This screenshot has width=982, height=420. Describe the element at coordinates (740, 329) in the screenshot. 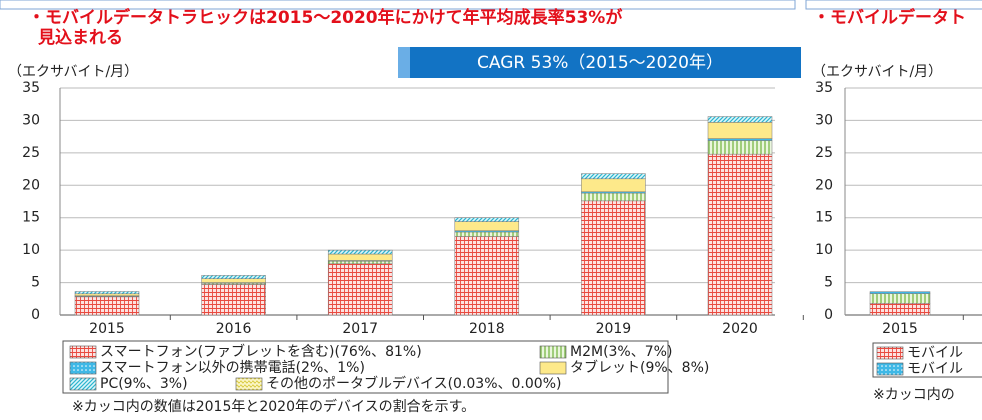

I see `x-tick-label: 2020` at that location.